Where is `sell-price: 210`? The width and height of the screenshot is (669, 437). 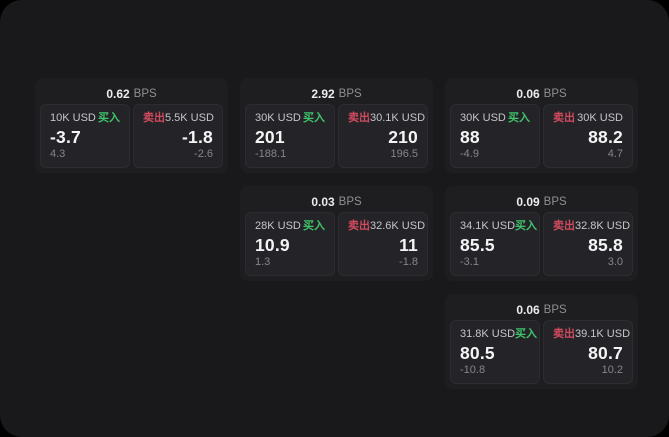
sell-price: 210 is located at coordinates (403, 136).